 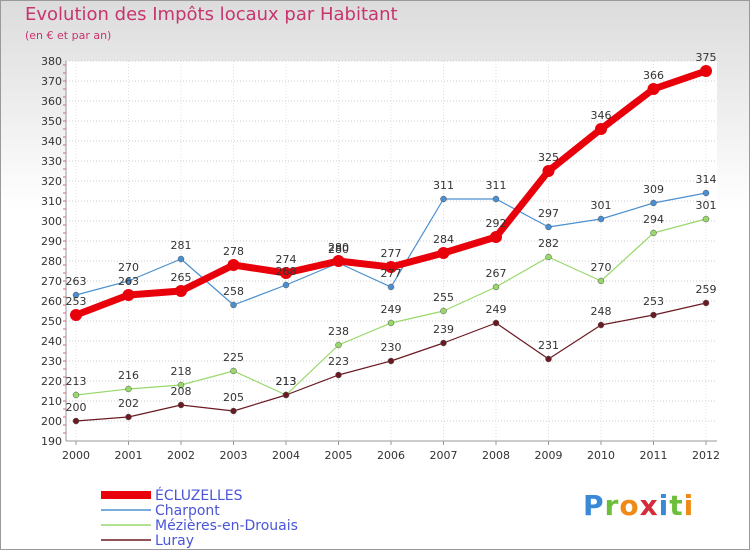 What do you see at coordinates (444, 455) in the screenshot?
I see `x-tick-label: 2007` at bounding box center [444, 455].